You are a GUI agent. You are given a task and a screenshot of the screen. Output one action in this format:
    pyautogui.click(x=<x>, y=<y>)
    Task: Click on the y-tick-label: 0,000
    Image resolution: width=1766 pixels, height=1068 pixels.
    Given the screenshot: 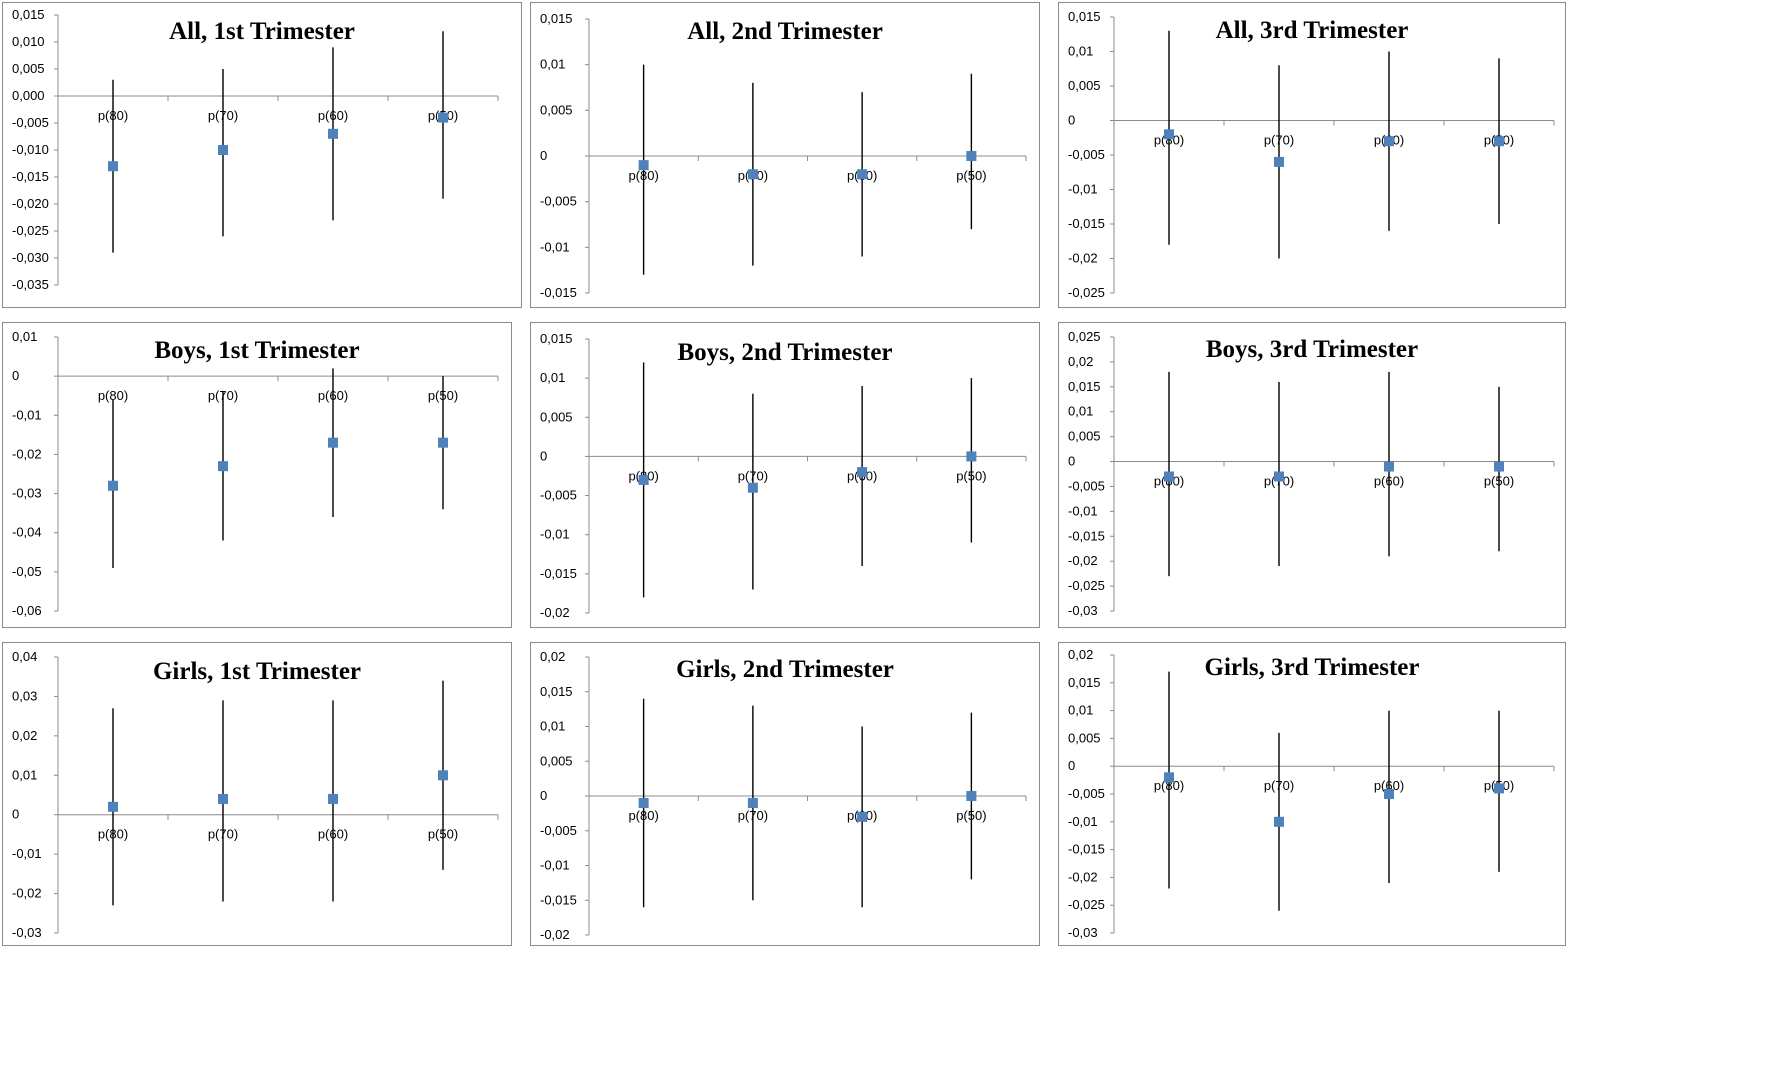 What is the action you would take?
    pyautogui.click(x=28, y=95)
    